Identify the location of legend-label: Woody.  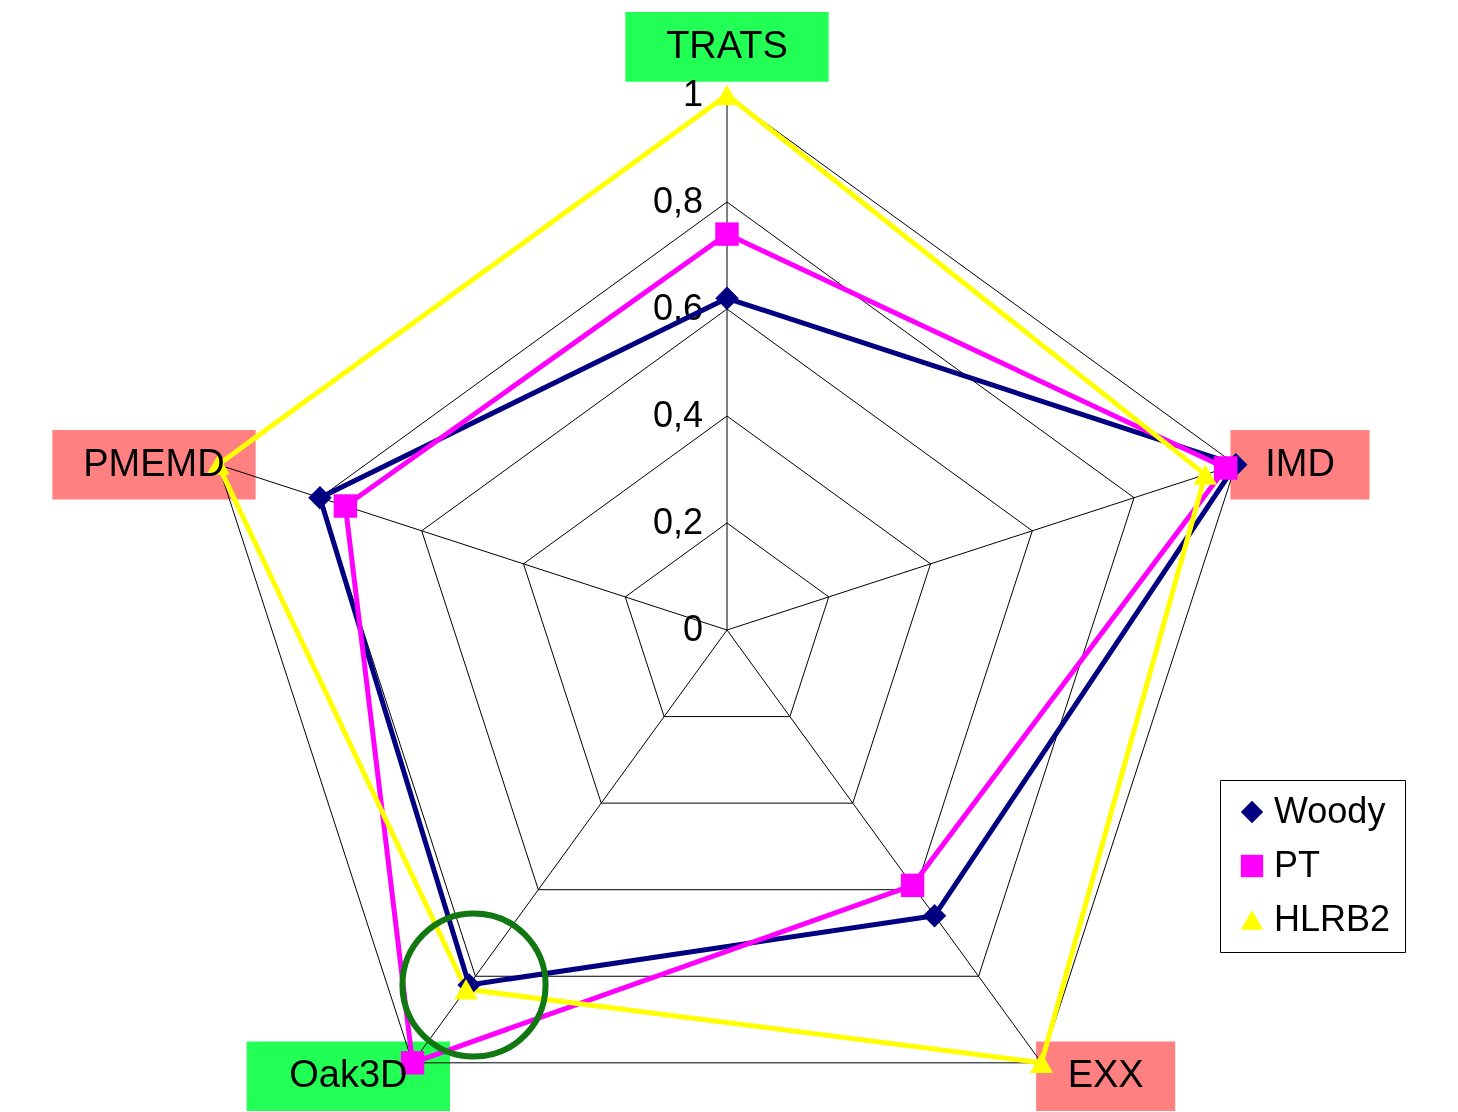
(1330, 810).